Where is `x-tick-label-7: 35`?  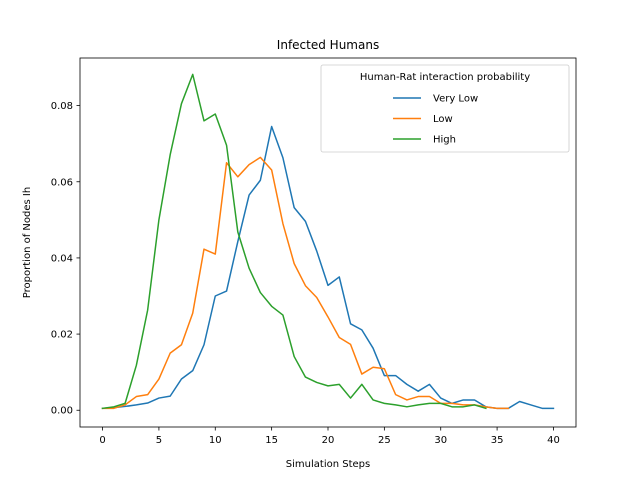
x-tick-label-7: 35 is located at coordinates (497, 440).